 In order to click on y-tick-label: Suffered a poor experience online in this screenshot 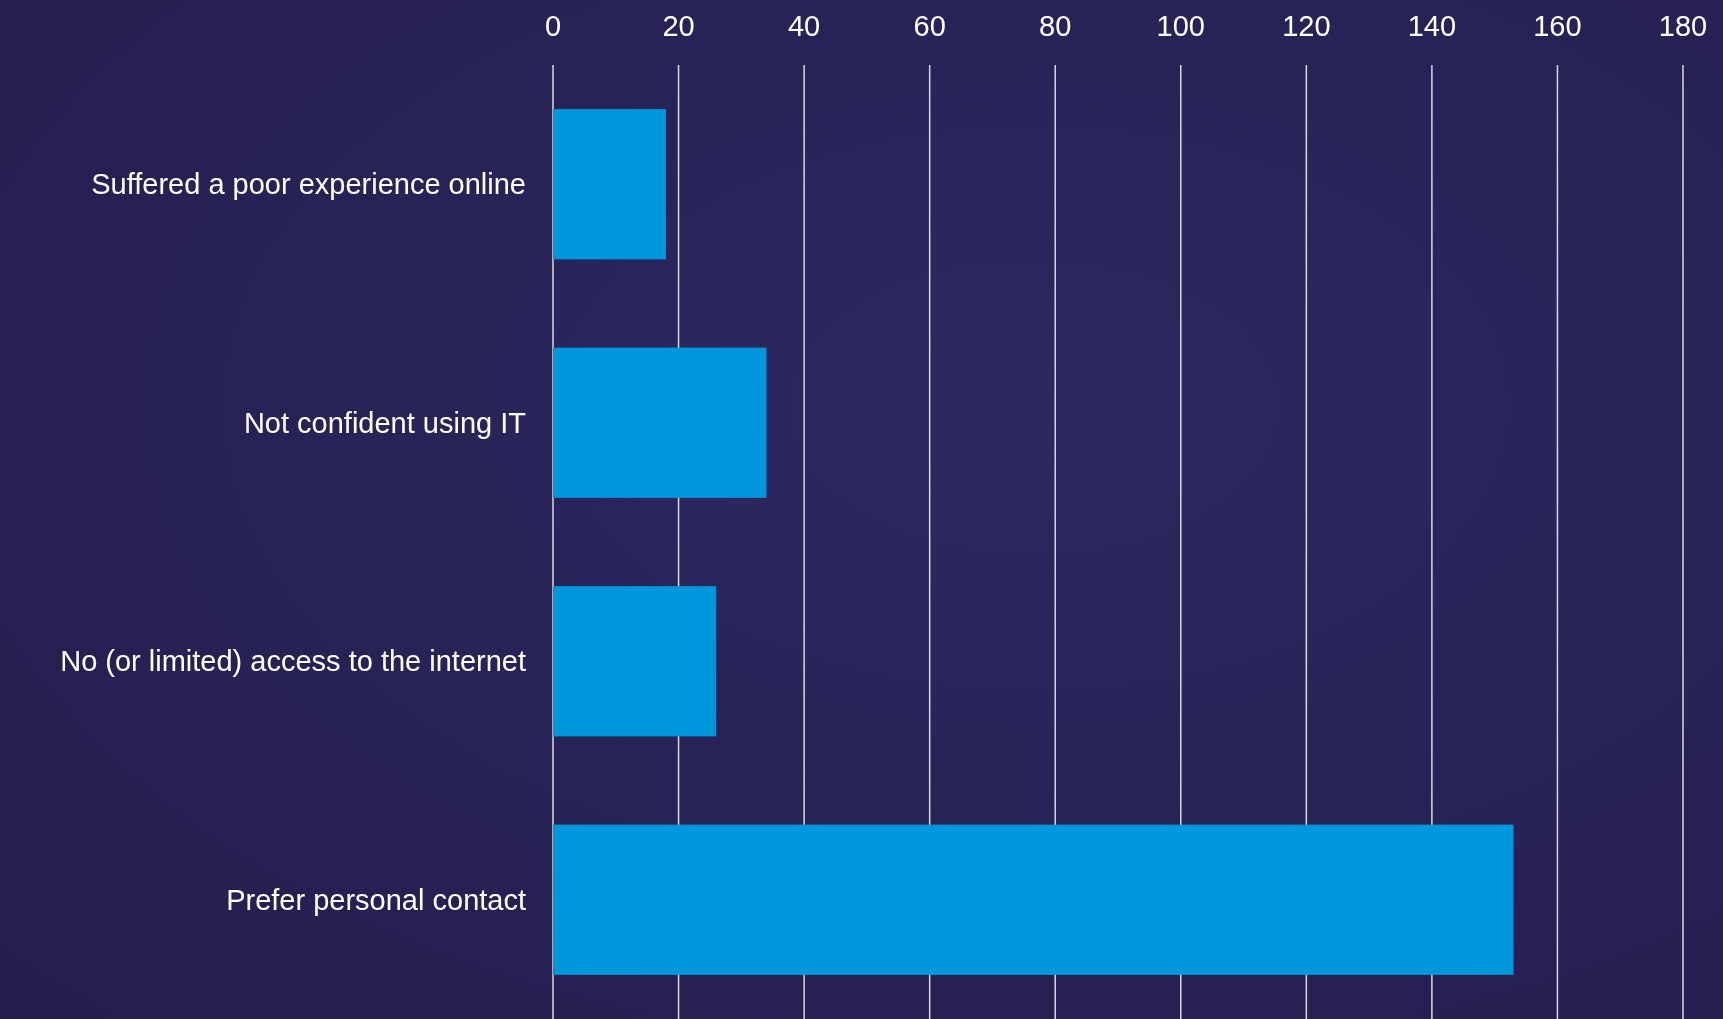, I will do `click(308, 184)`.